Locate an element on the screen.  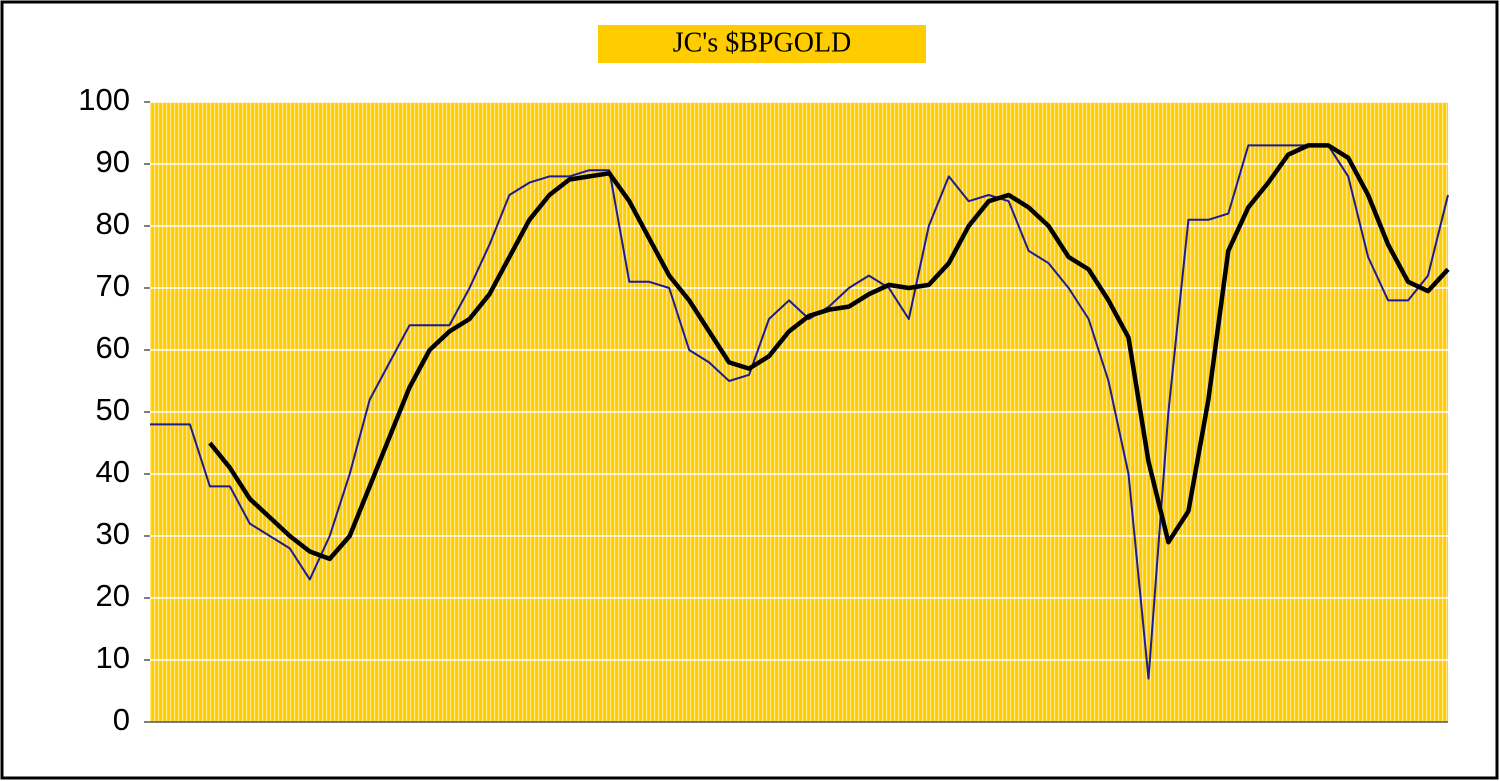
y-tick-label: 30 is located at coordinates (113, 533).